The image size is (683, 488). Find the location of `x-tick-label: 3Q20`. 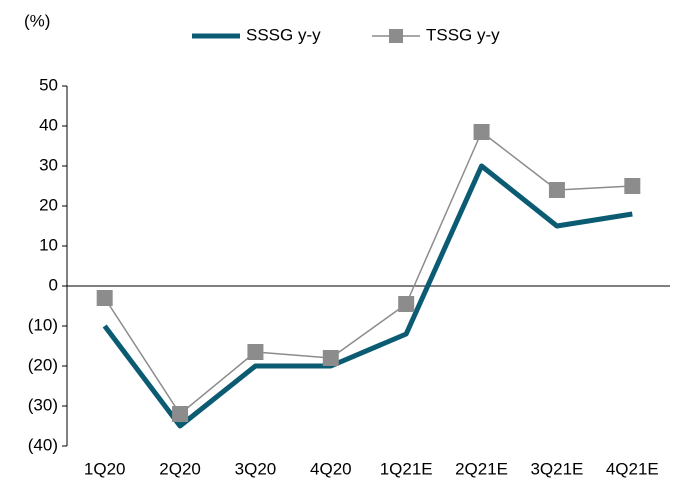

x-tick-label: 3Q20 is located at coordinates (256, 468).